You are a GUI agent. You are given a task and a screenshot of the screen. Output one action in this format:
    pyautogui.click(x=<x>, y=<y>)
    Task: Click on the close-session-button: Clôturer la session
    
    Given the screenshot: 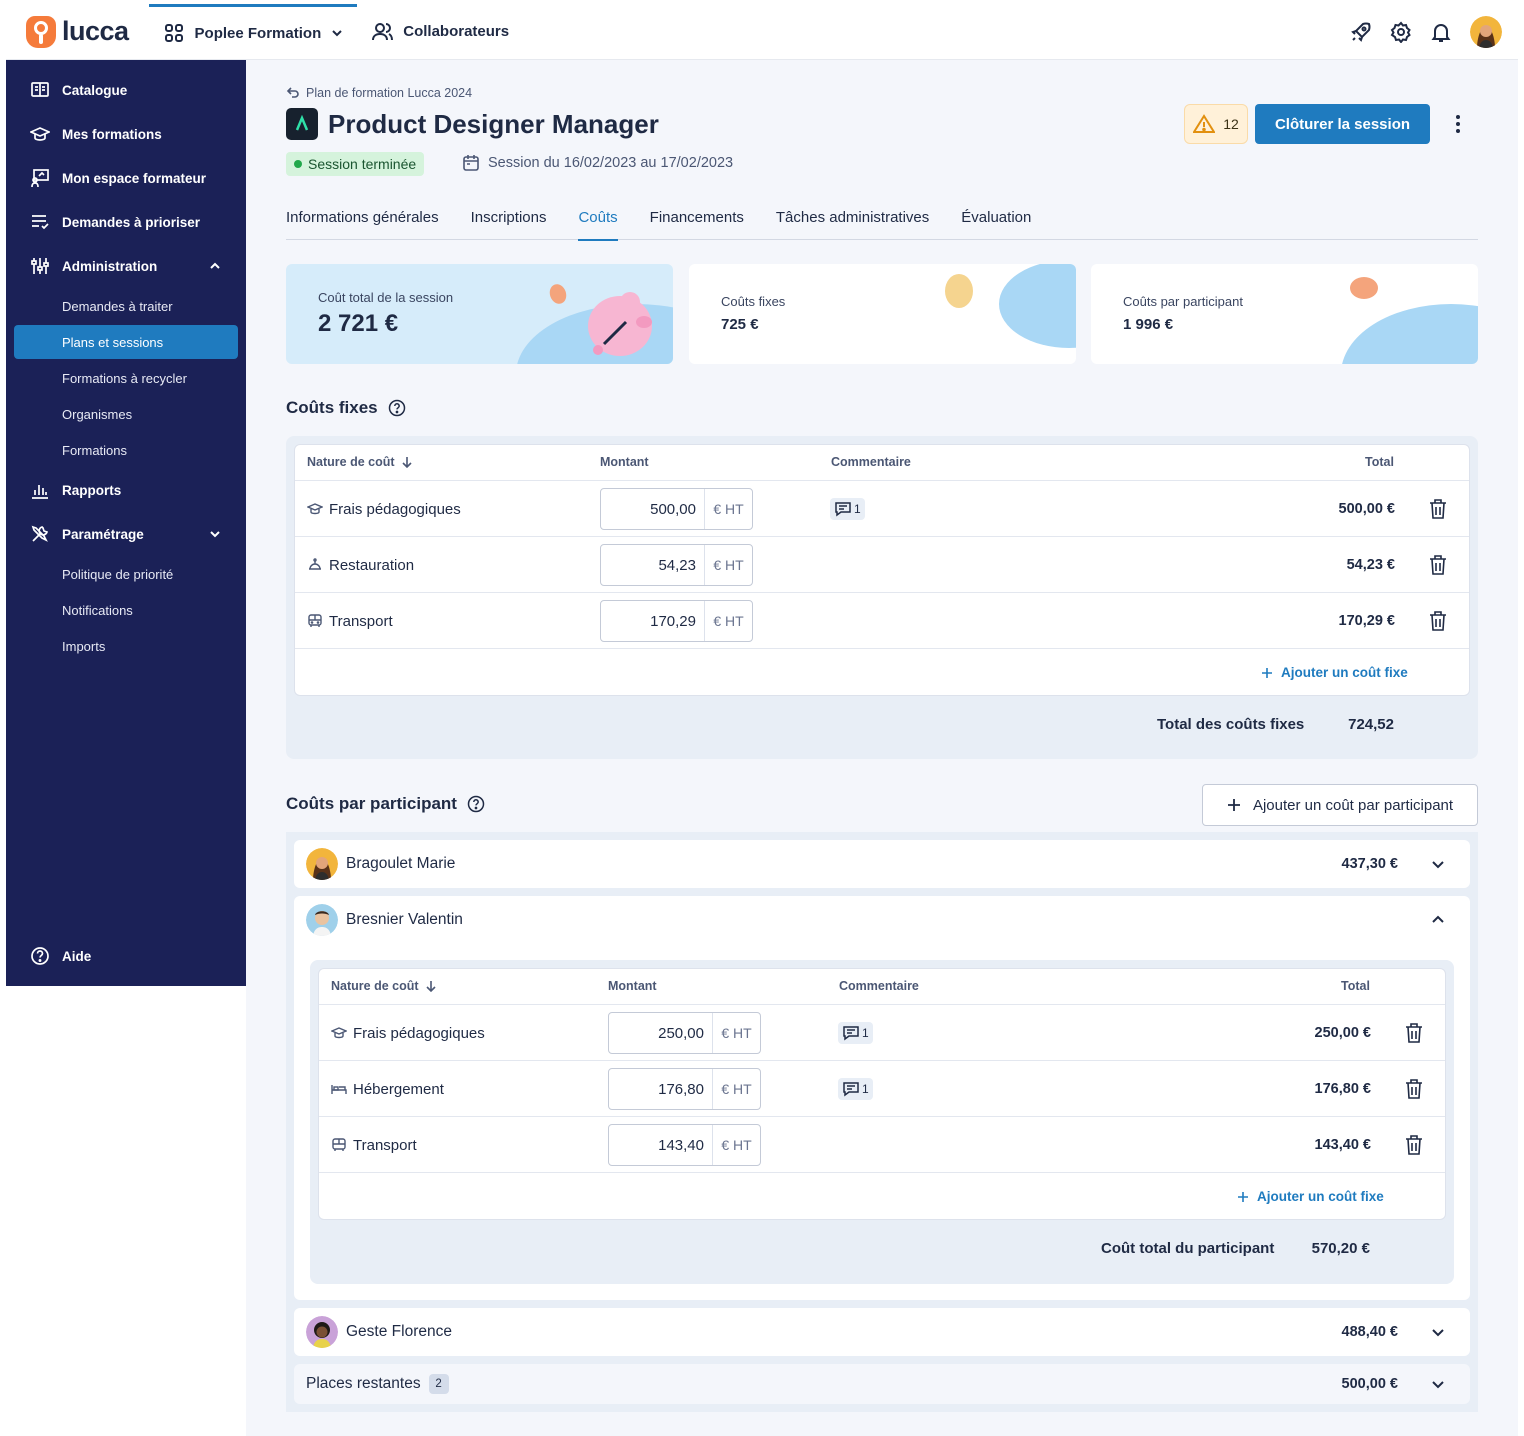 What is the action you would take?
    pyautogui.click(x=1342, y=124)
    